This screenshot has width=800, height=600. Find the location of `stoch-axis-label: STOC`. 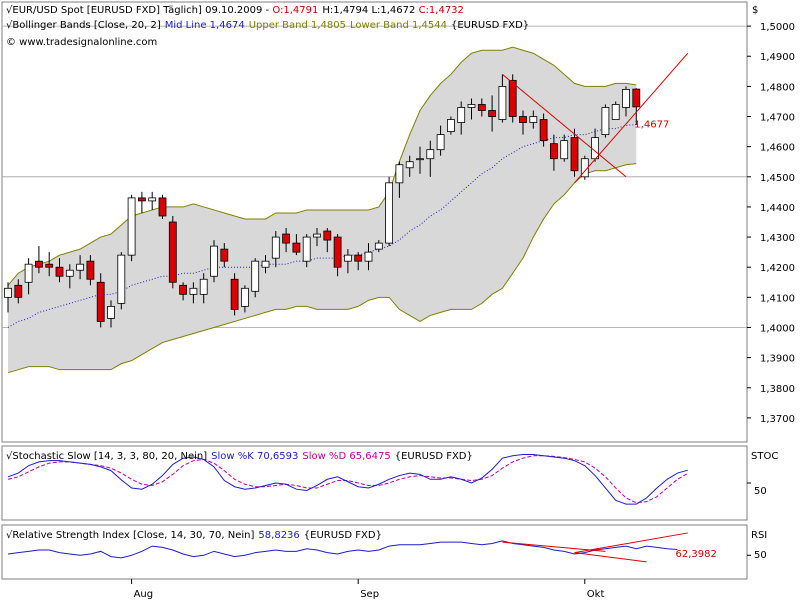

stoch-axis-label: STOC is located at coordinates (764, 456).